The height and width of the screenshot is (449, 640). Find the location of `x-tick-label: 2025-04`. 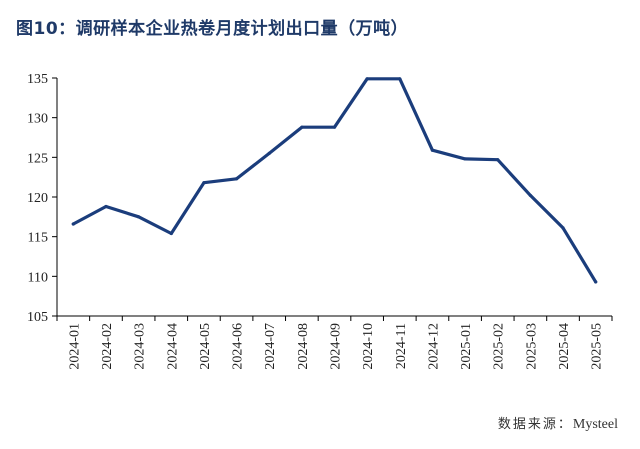

x-tick-label: 2025-04 is located at coordinates (564, 346).